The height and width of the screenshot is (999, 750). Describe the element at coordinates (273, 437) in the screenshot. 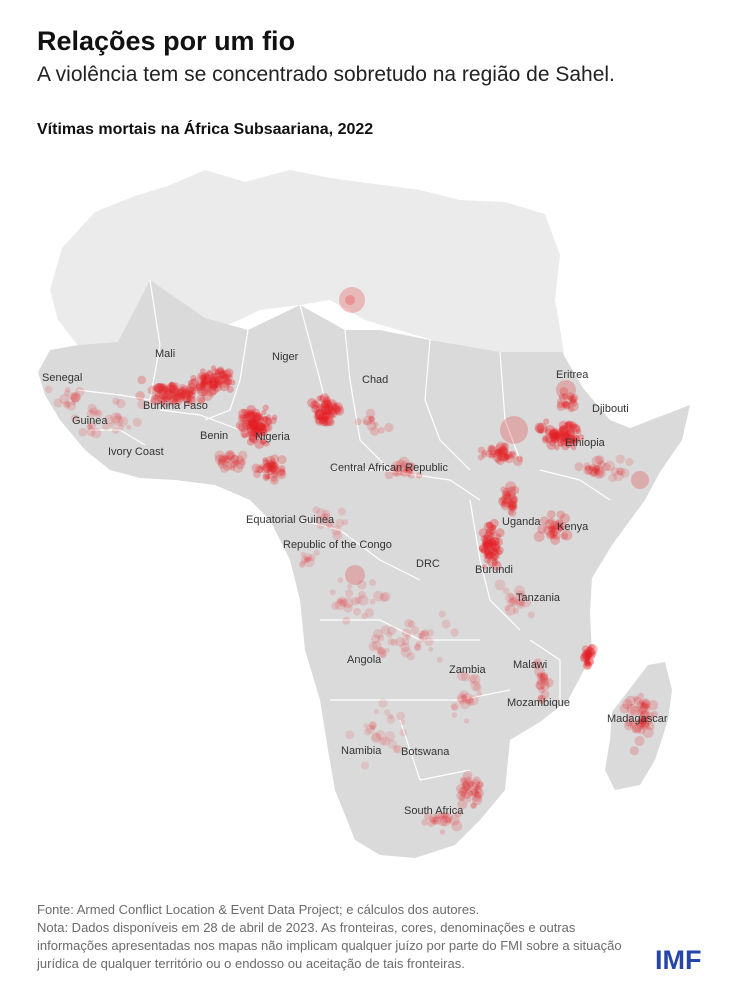

I see `label-nigeria: Nigeria` at that location.